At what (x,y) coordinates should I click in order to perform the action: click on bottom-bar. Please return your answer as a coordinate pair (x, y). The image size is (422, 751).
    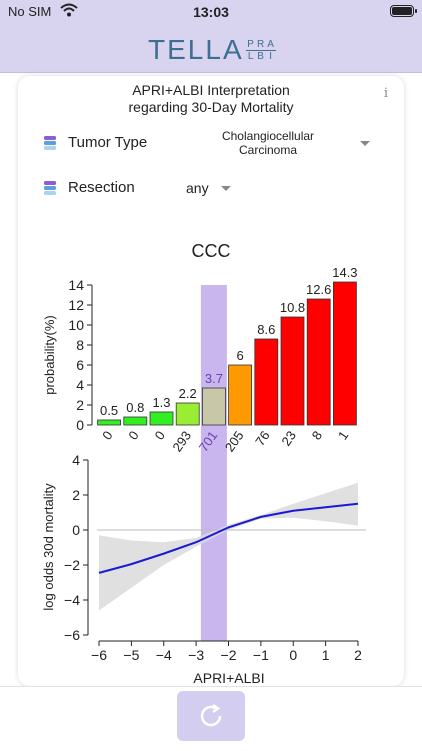
    Looking at the image, I should click on (211, 718).